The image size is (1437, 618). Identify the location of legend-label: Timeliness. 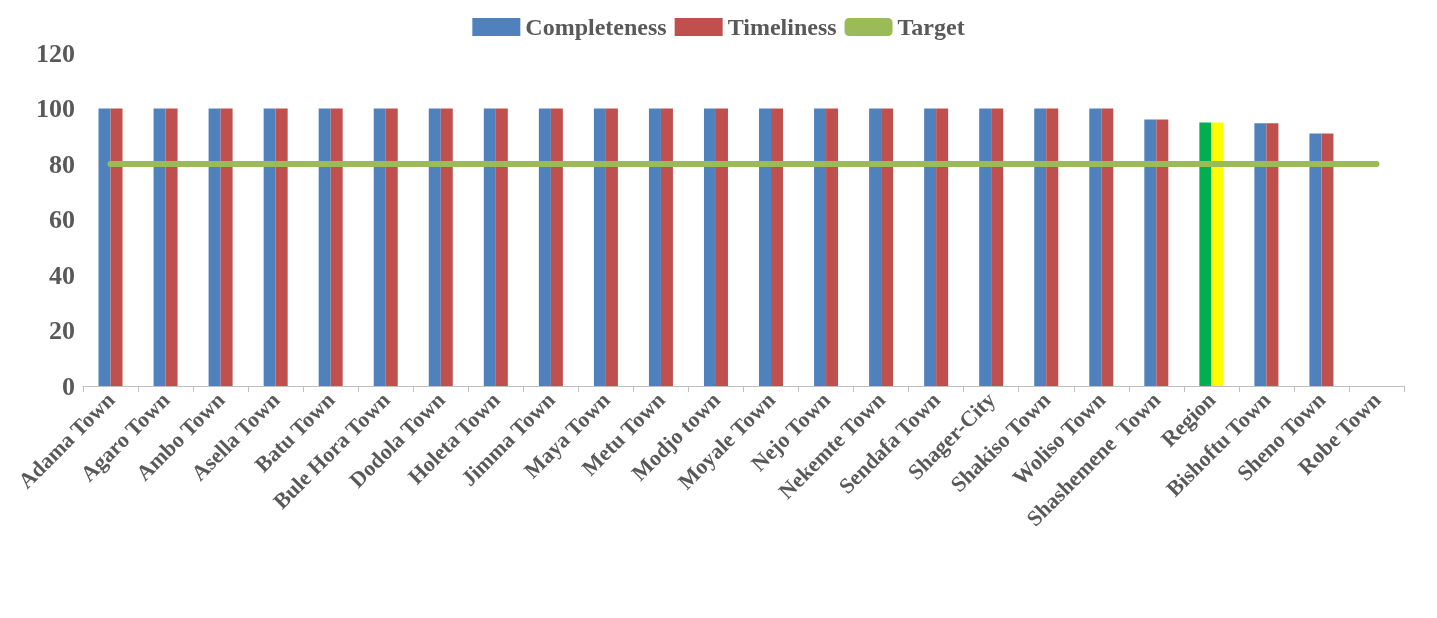
(782, 27).